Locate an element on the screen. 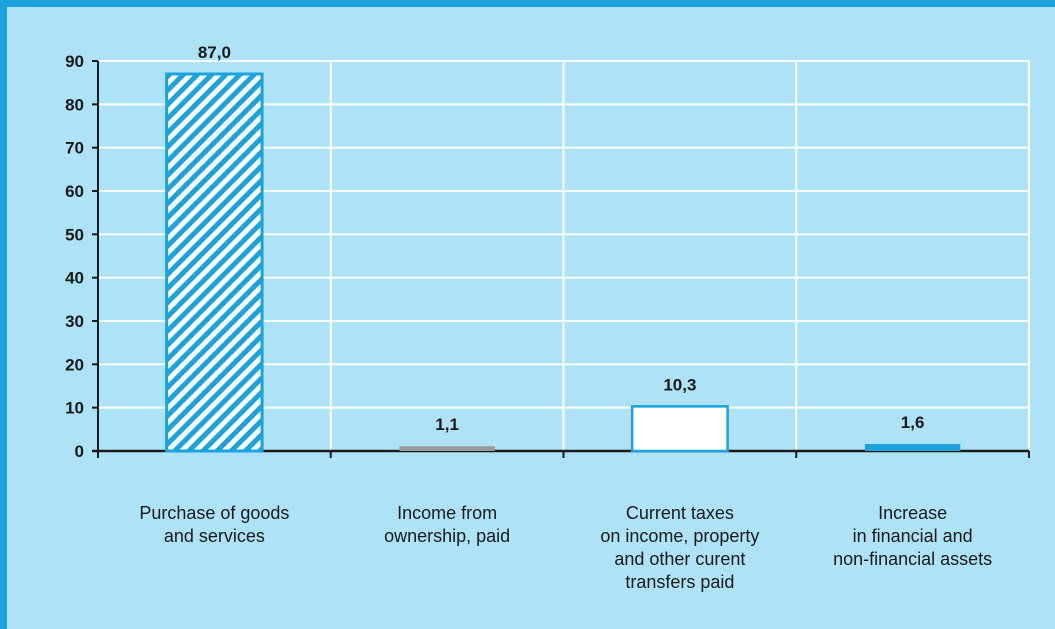 This screenshot has width=1055, height=629. y-tick-label: 40 is located at coordinates (74, 278).